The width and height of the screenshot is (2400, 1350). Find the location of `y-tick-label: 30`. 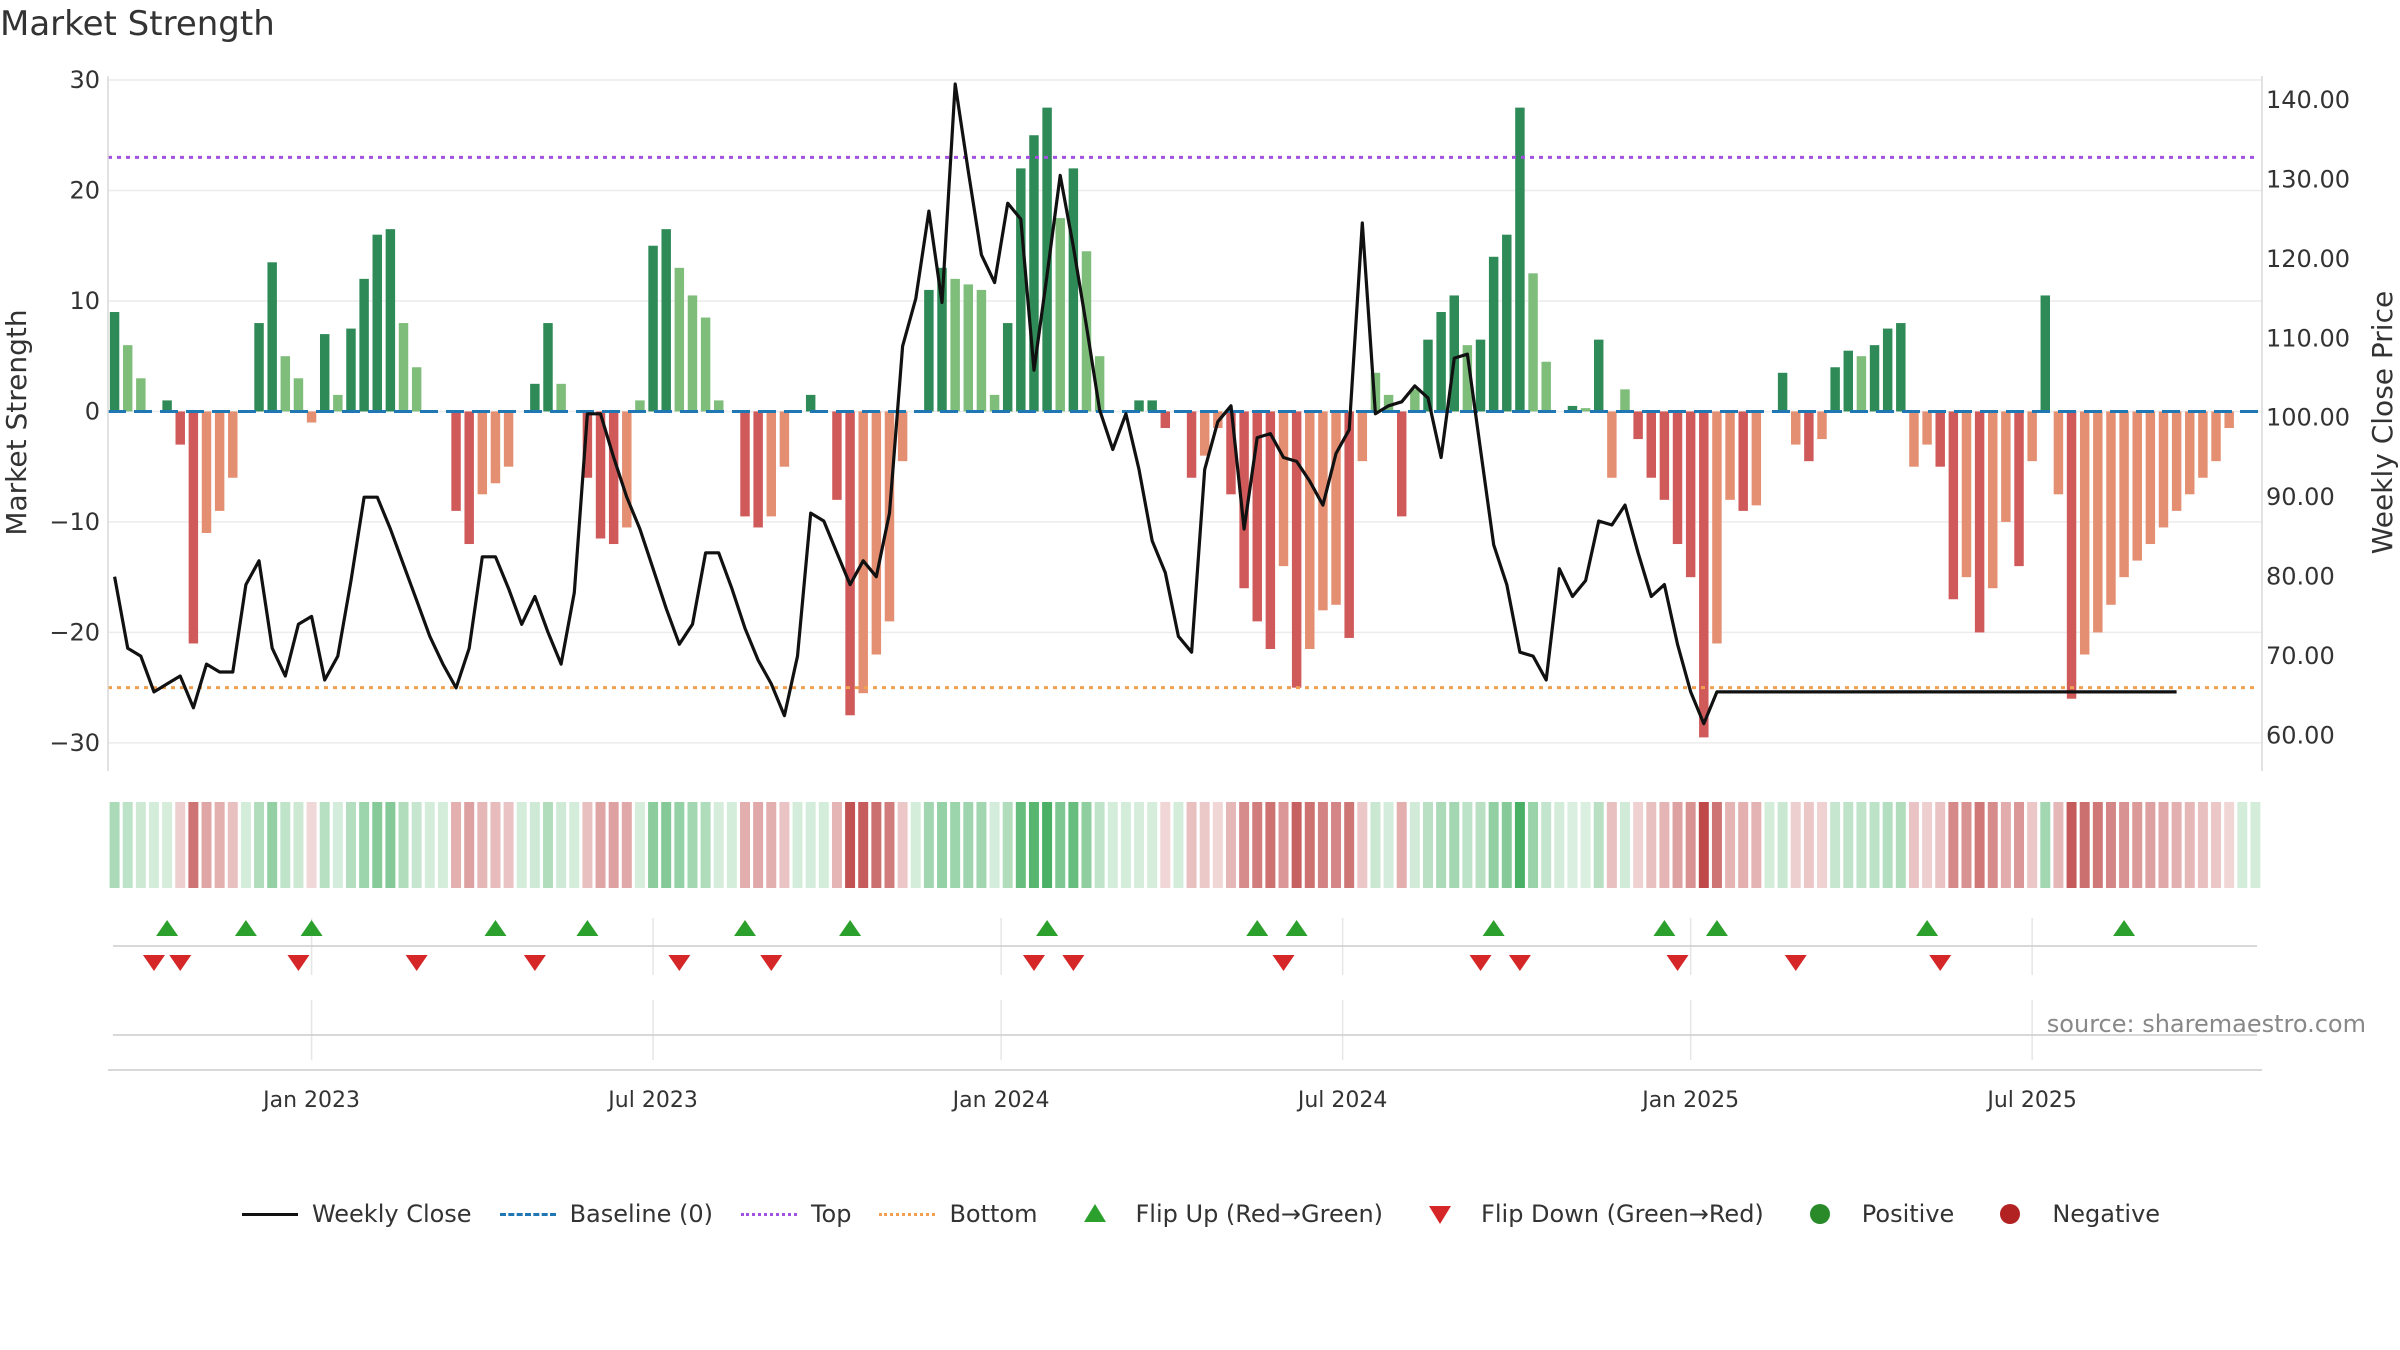

y-tick-label: 30 is located at coordinates (84, 80).